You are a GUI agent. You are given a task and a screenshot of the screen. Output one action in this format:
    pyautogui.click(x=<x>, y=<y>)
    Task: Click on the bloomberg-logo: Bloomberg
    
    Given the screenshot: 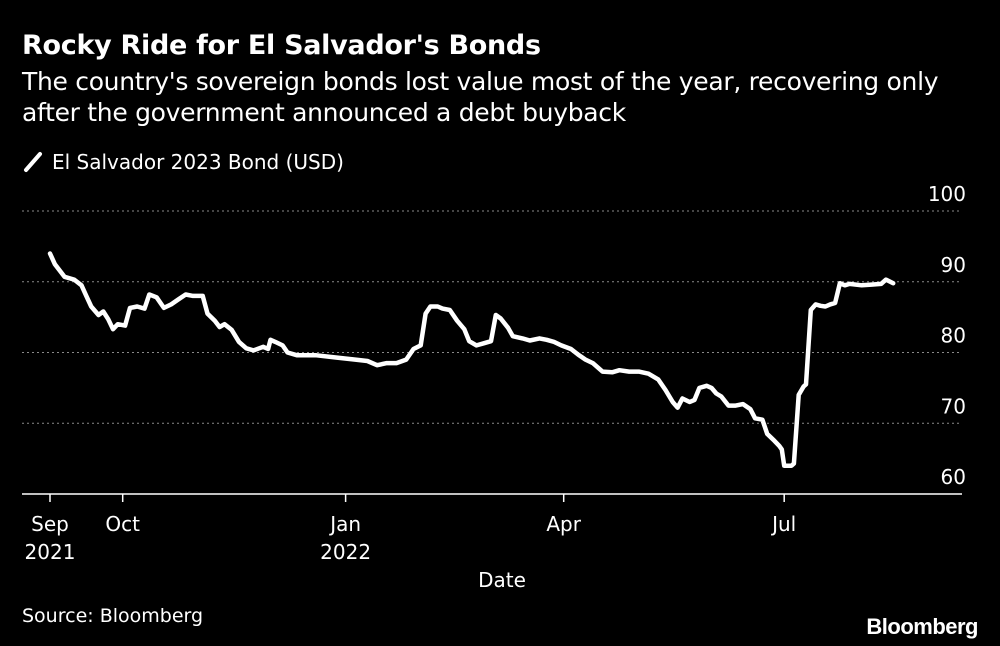 What is the action you would take?
    pyautogui.click(x=922, y=626)
    